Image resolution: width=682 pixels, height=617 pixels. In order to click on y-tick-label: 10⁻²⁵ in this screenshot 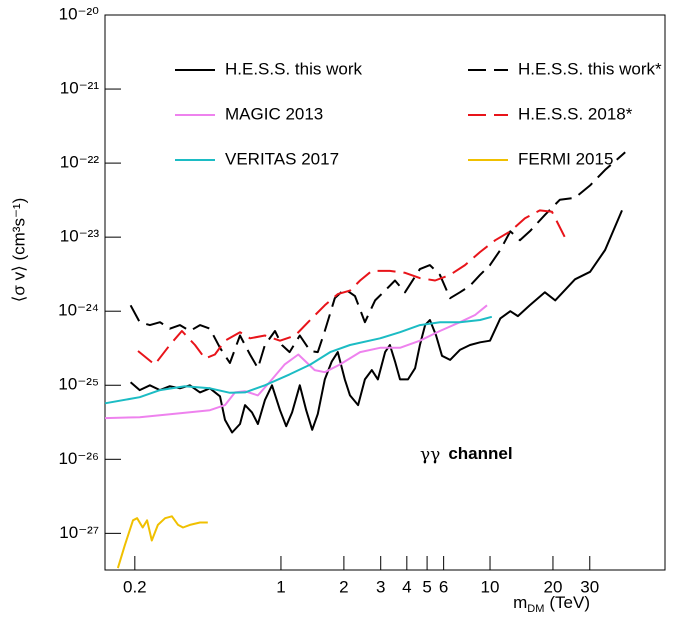, I will do `click(78, 384)`.